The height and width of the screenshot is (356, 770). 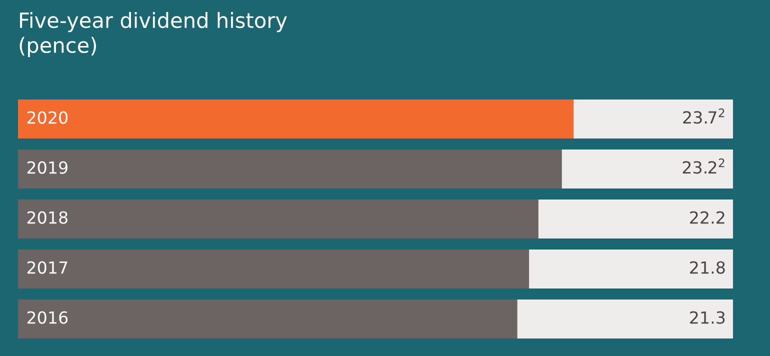 I want to click on y-tick-label: 2019, so click(x=47, y=167).